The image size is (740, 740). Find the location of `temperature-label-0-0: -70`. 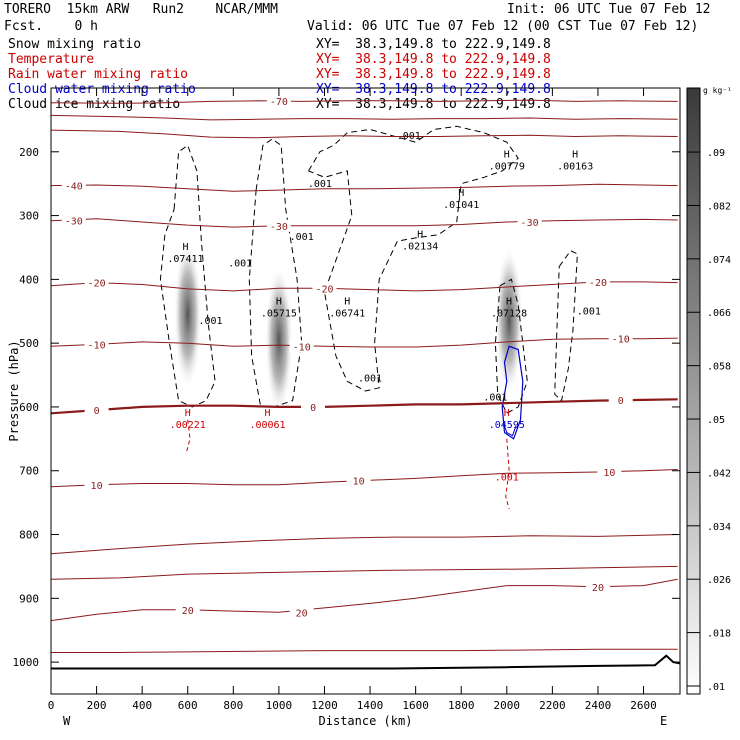

temperature-label-0-0: -70 is located at coordinates (279, 102).